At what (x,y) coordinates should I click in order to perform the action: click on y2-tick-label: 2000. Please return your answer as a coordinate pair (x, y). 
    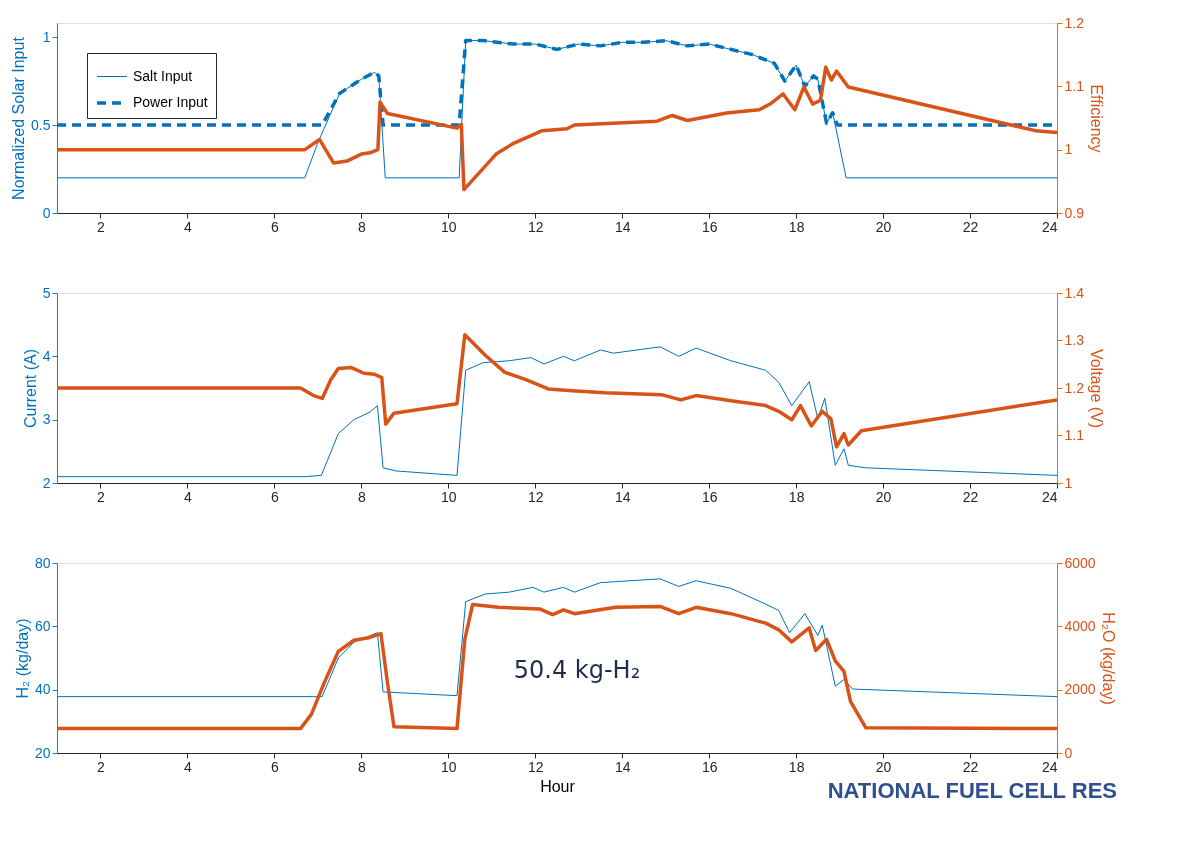
    Looking at the image, I should click on (1080, 689).